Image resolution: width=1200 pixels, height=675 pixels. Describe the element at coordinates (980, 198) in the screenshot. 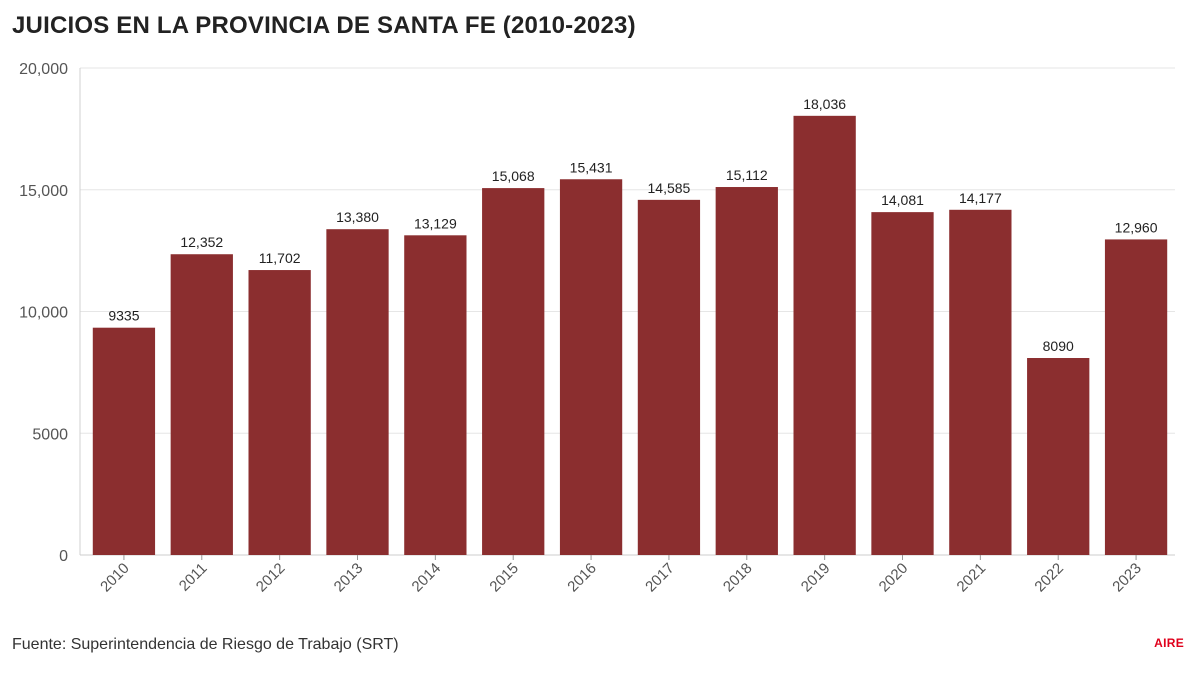

I see `bar-value-label: 14,177` at that location.